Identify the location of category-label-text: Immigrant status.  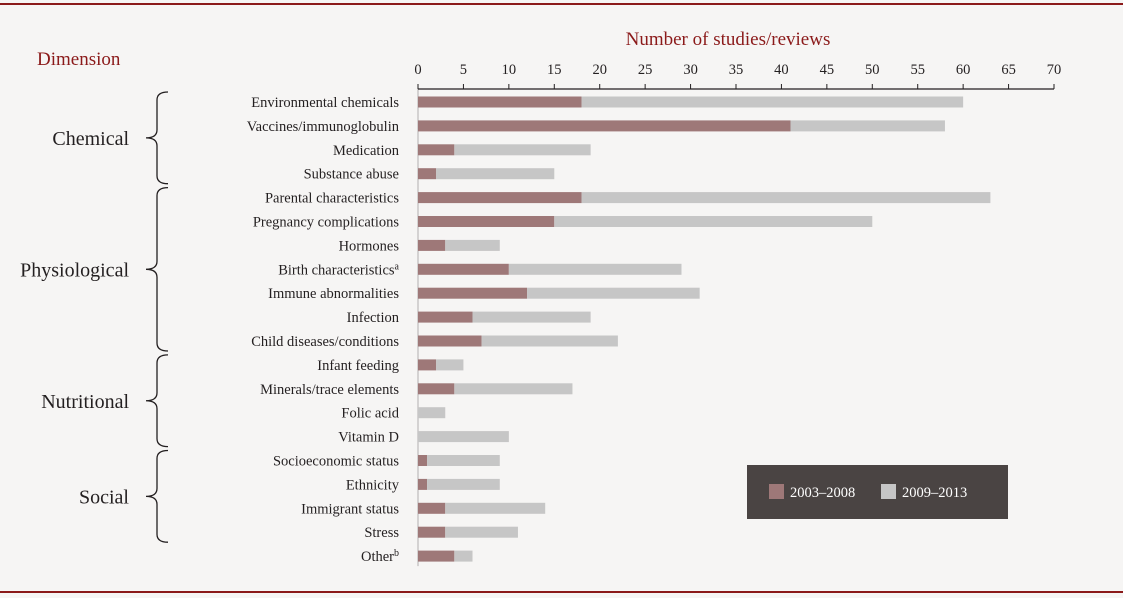
(350, 509).